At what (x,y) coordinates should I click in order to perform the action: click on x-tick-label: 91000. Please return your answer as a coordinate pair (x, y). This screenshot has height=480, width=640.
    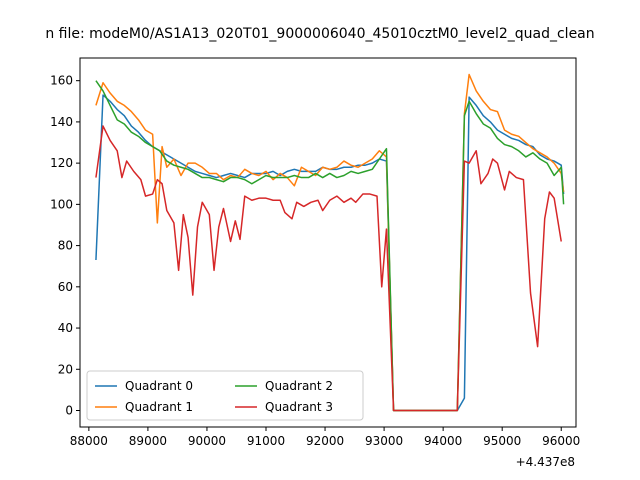
    Looking at the image, I should click on (266, 441).